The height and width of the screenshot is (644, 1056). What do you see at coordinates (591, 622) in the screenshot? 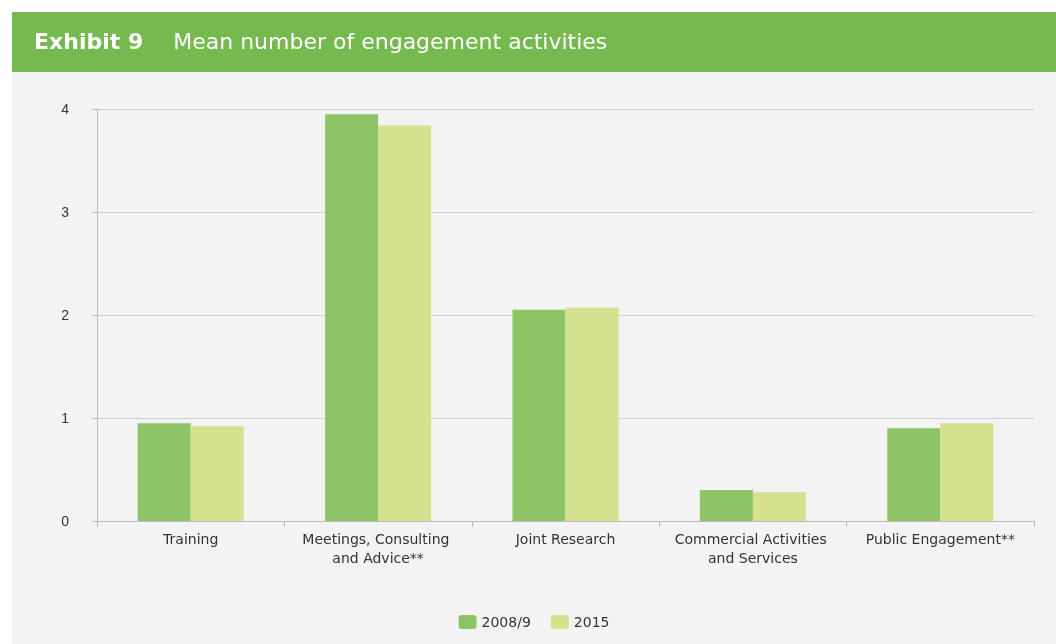
I see `legend-label: 2015` at bounding box center [591, 622].